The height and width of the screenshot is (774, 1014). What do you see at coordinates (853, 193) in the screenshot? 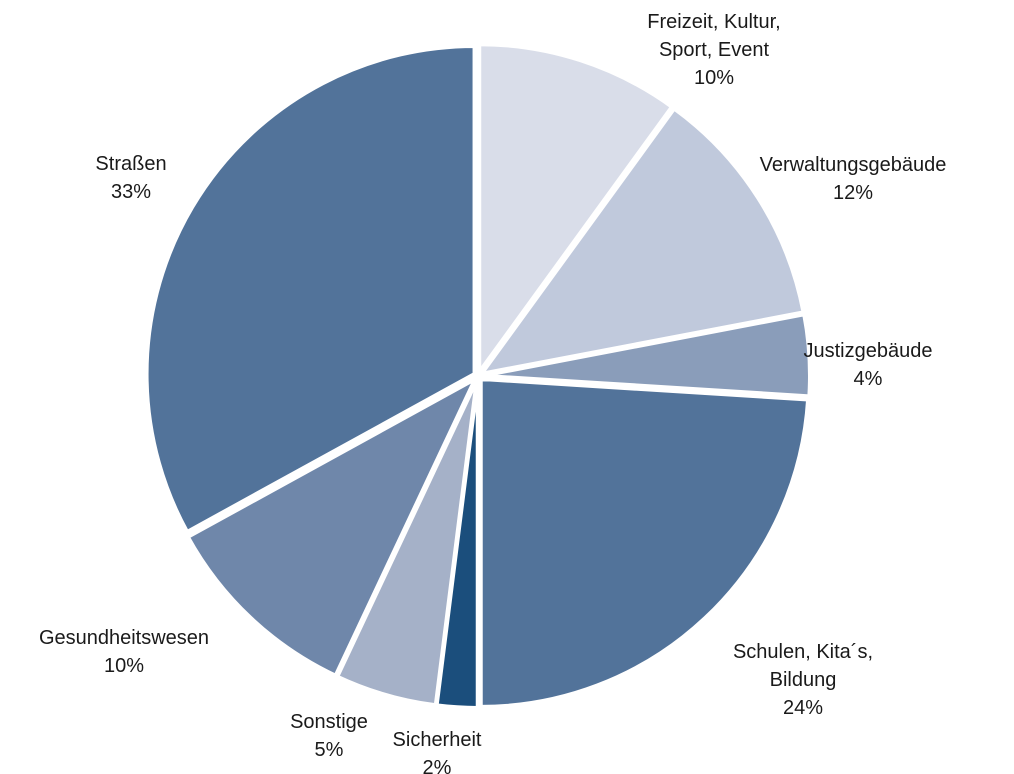
I see `value-label: 12%` at bounding box center [853, 193].